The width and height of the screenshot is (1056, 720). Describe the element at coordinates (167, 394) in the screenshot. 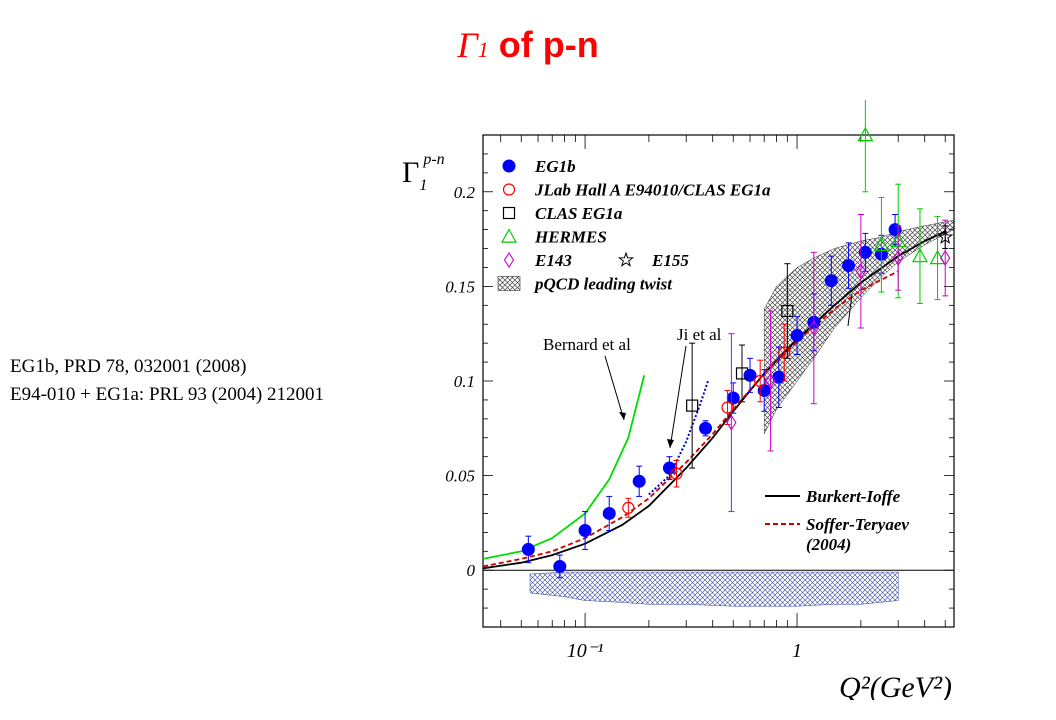

I see `reference-e94010: E94-010 + EG1a: PRL 93 (2004) 212001` at that location.